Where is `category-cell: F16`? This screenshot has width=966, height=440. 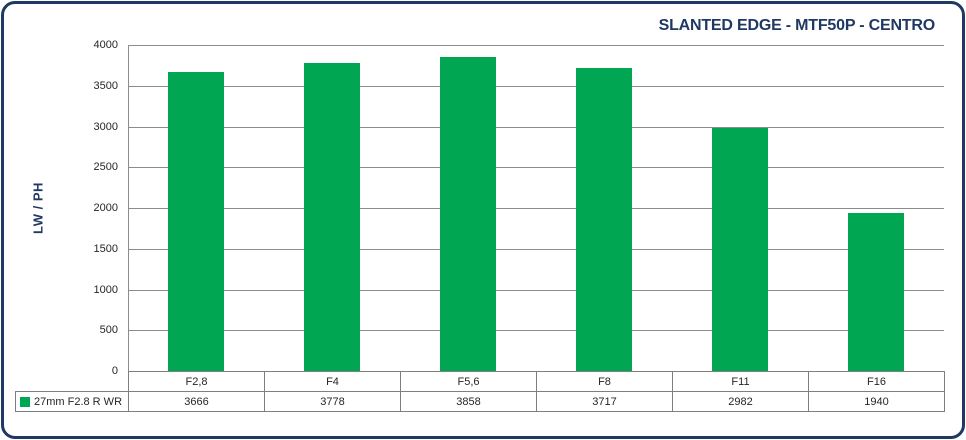
category-cell: F16 is located at coordinates (876, 381).